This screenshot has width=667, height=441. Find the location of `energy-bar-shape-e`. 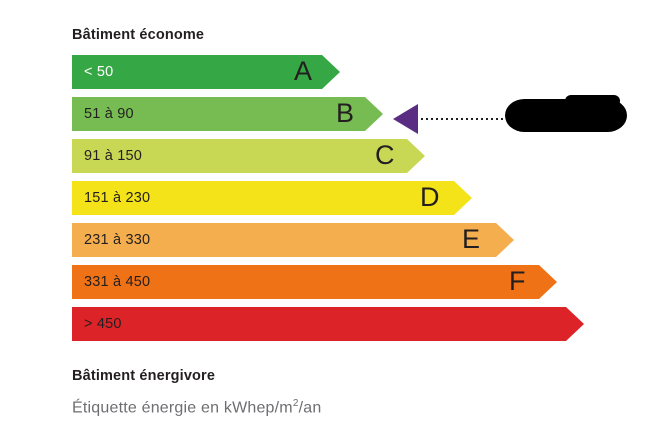

energy-bar-shape-e is located at coordinates (293, 240).